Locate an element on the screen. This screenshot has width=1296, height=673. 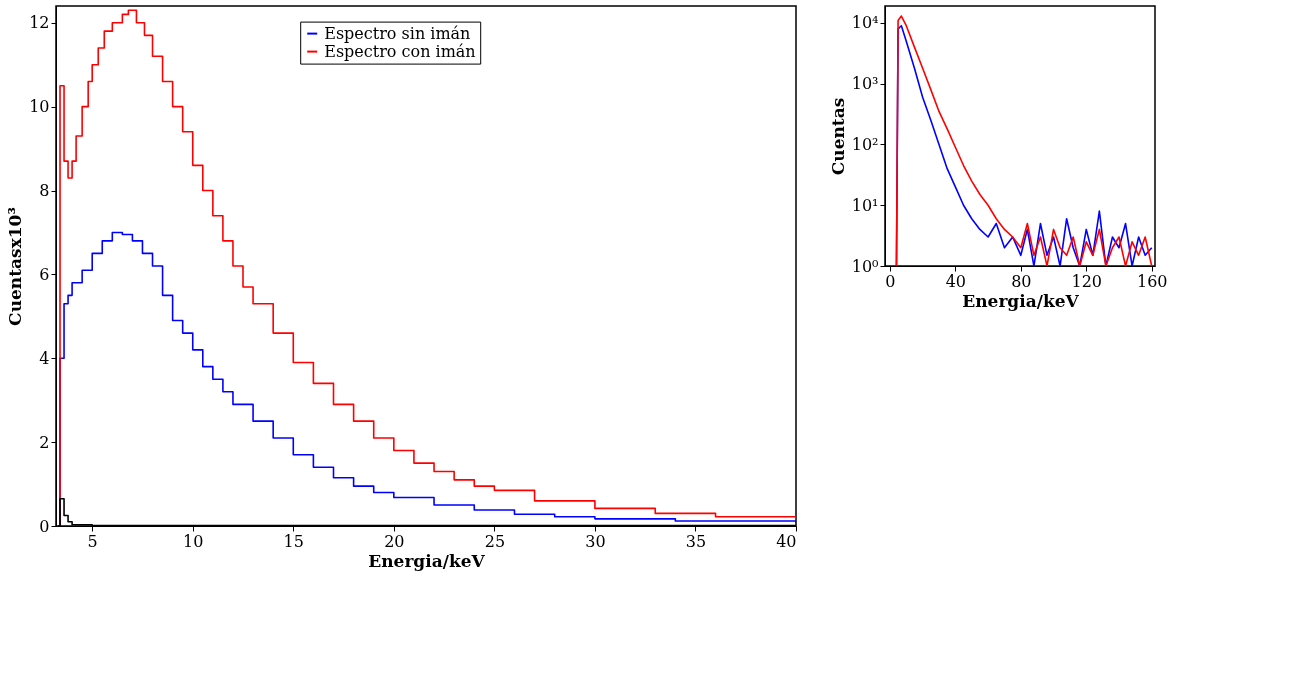
x-tick-label: 15 is located at coordinates (293, 541).